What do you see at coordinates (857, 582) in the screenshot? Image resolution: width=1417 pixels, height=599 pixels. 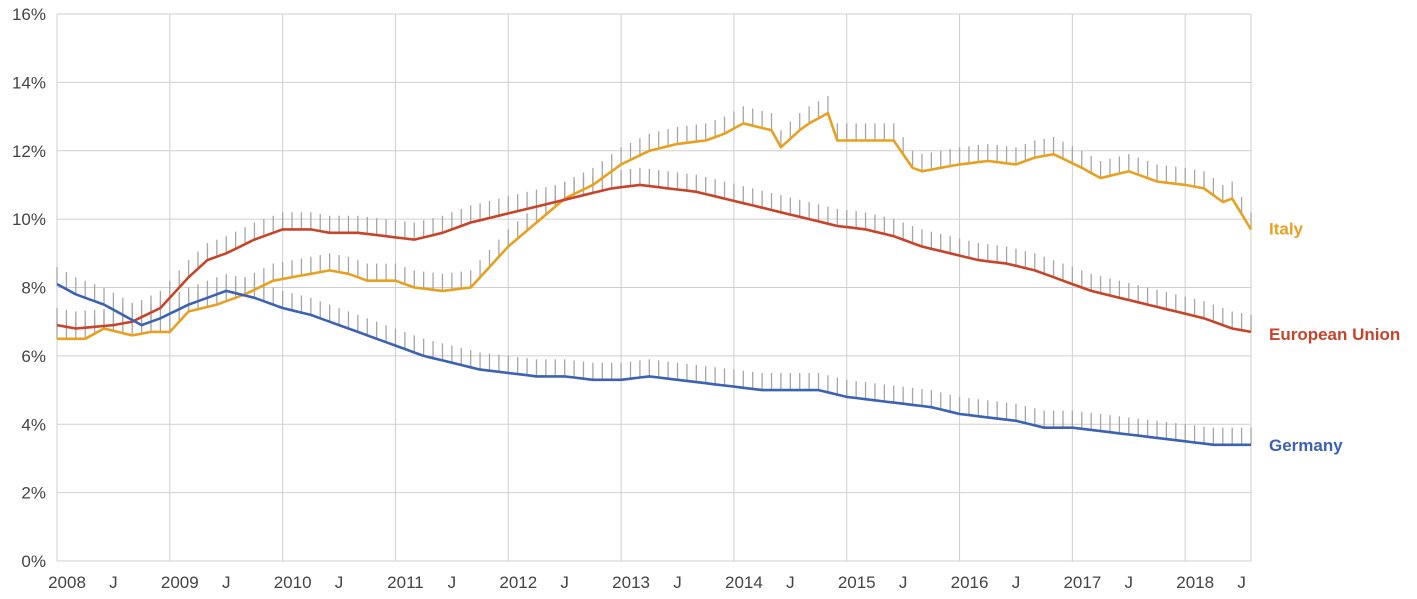 I see `x-tick-label: 2015` at bounding box center [857, 582].